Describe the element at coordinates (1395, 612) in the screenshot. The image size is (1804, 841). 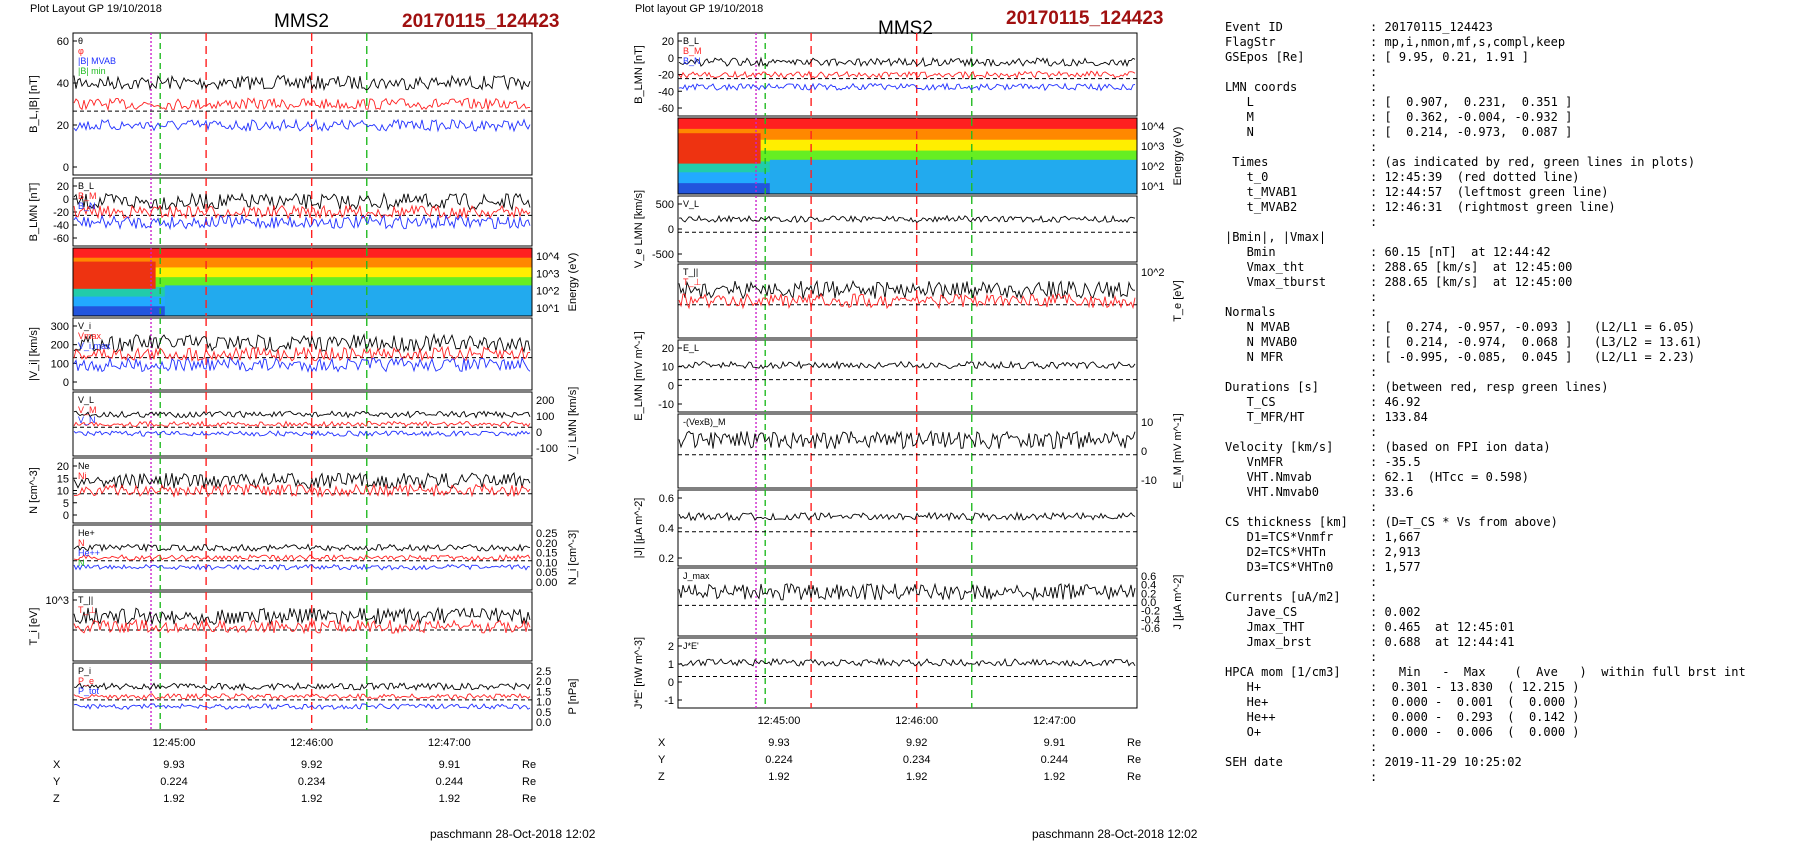
I see `info-value: : 0.002` at that location.